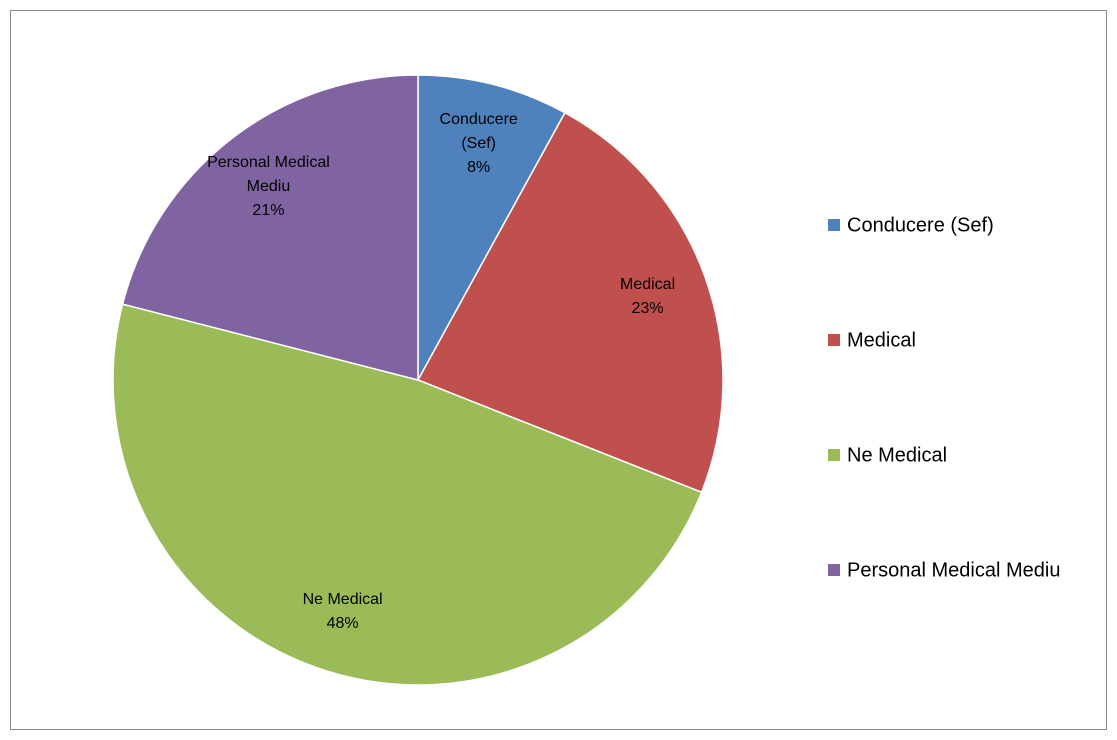  What do you see at coordinates (881, 340) in the screenshot?
I see `legend-label: Medical` at bounding box center [881, 340].